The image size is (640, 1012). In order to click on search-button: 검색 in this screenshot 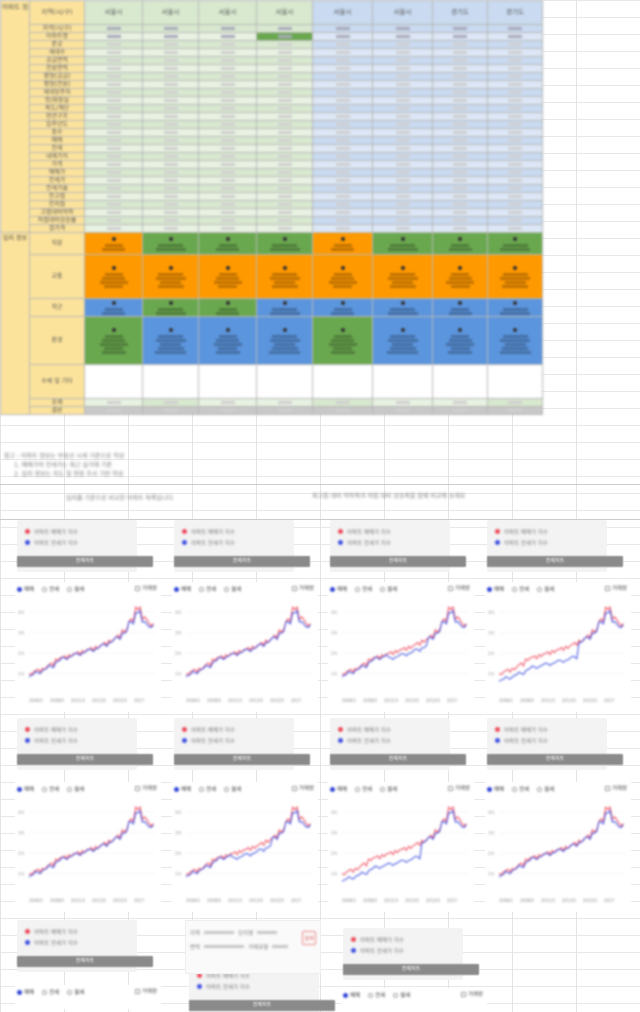, I will do `click(309, 938)`.